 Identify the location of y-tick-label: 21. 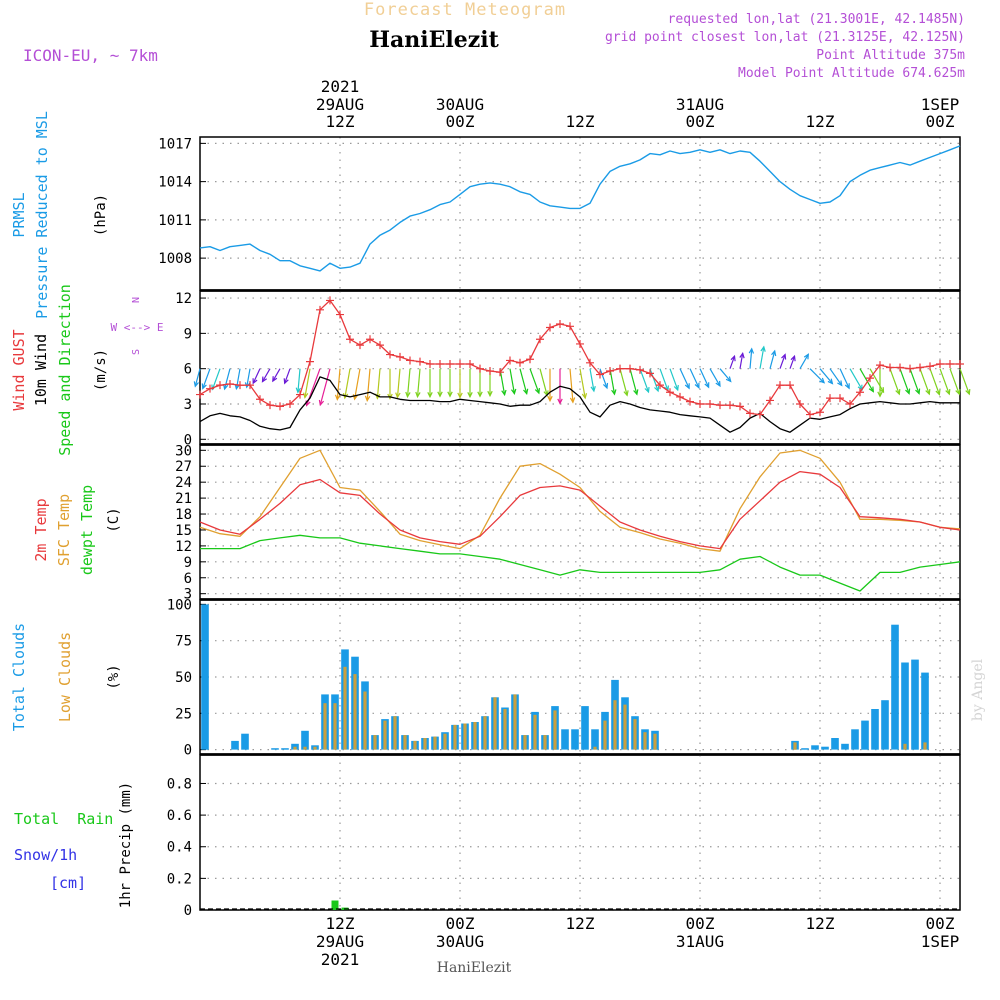
(183, 499).